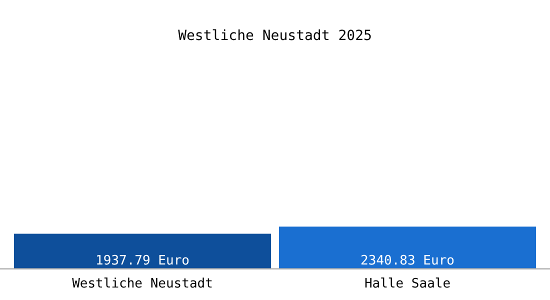 This screenshot has height=300, width=550. Describe the element at coordinates (407, 284) in the screenshot. I see `x-tick-label: Halle Saale` at that location.